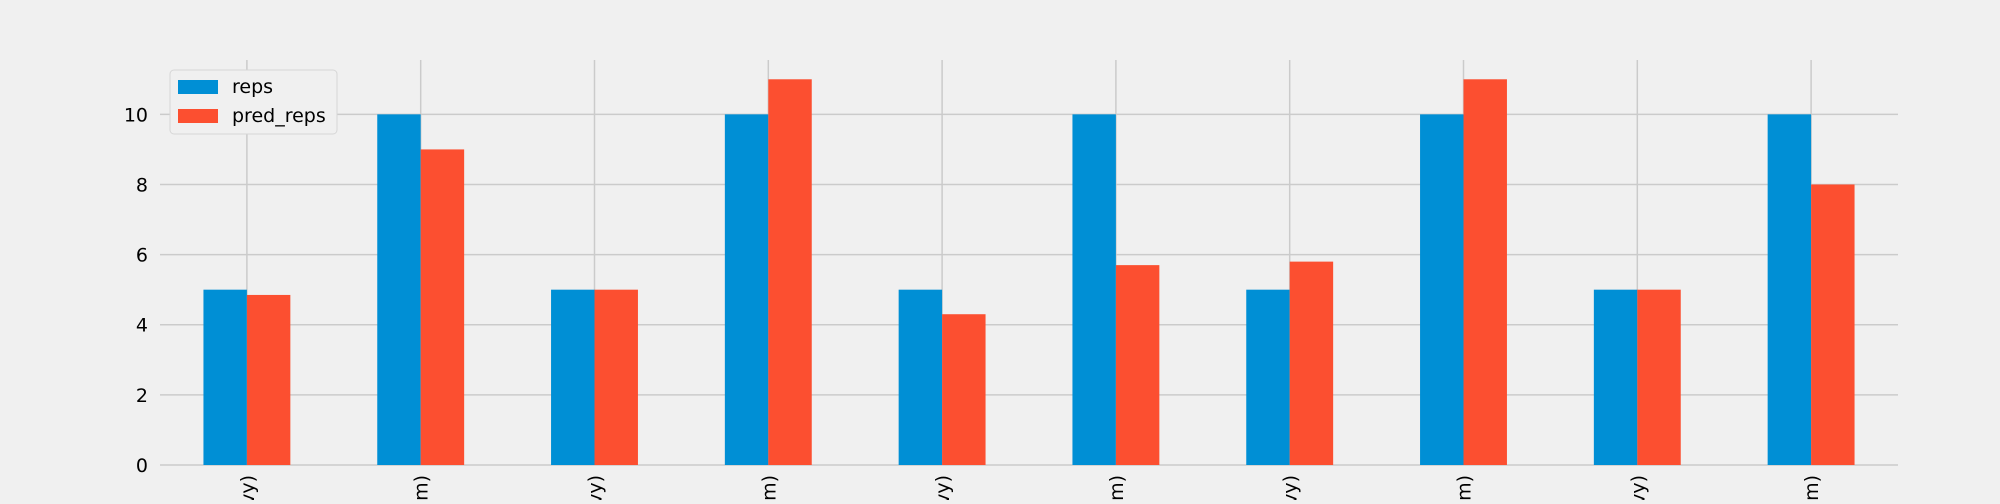 Image resolution: width=2000 pixels, height=504 pixels. What do you see at coordinates (142, 326) in the screenshot?
I see `y-tick-label: 4` at bounding box center [142, 326].